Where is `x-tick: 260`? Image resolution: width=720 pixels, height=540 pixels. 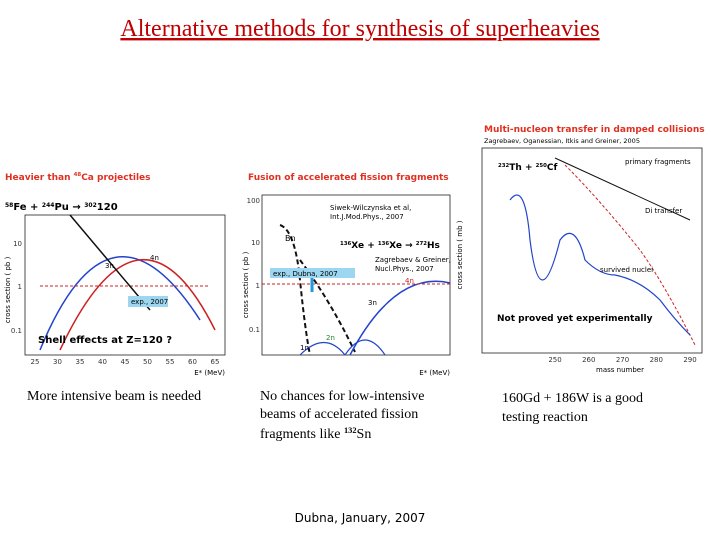
x-tick: 260 is located at coordinates (588, 360).